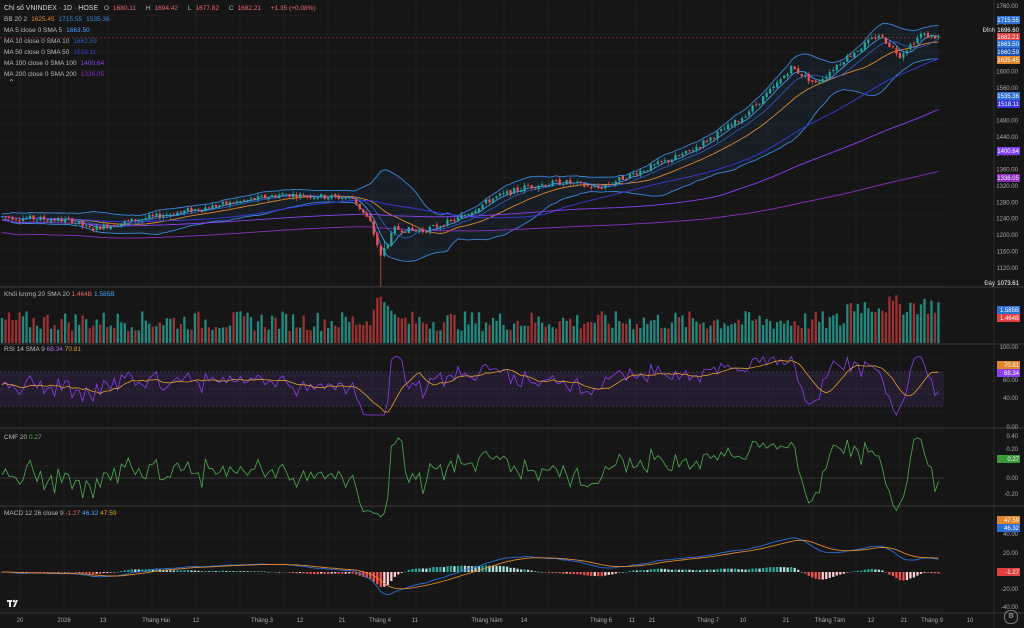 Image resolution: width=1024 pixels, height=628 pixels. I want to click on indicator-legend-0: BB 20 2 1625.45 1715.55 1535.36, so click(162, 19).